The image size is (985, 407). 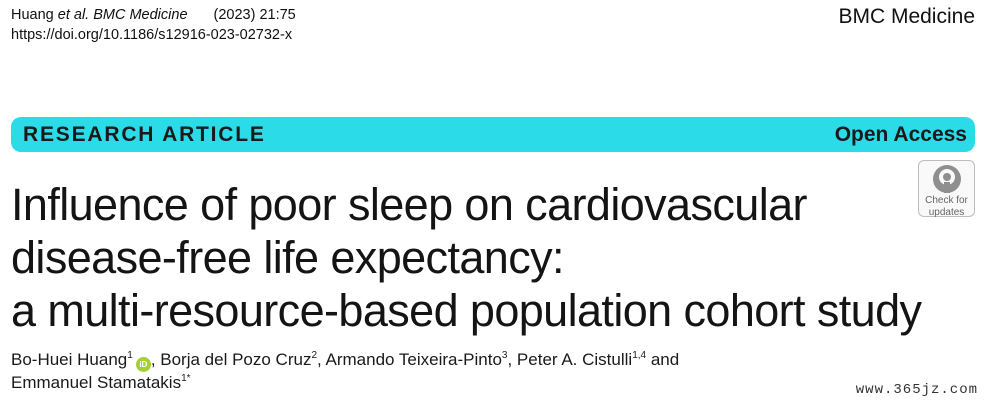 I want to click on author-name: Emmanuel Stamatakis, so click(x=96, y=382).